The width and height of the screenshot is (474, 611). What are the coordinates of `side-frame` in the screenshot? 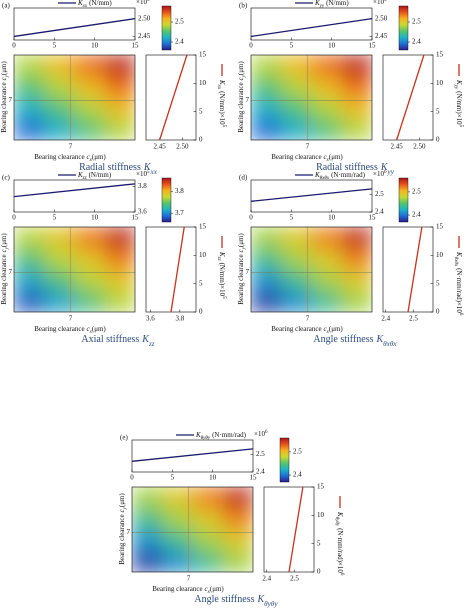 It's located at (408, 97).